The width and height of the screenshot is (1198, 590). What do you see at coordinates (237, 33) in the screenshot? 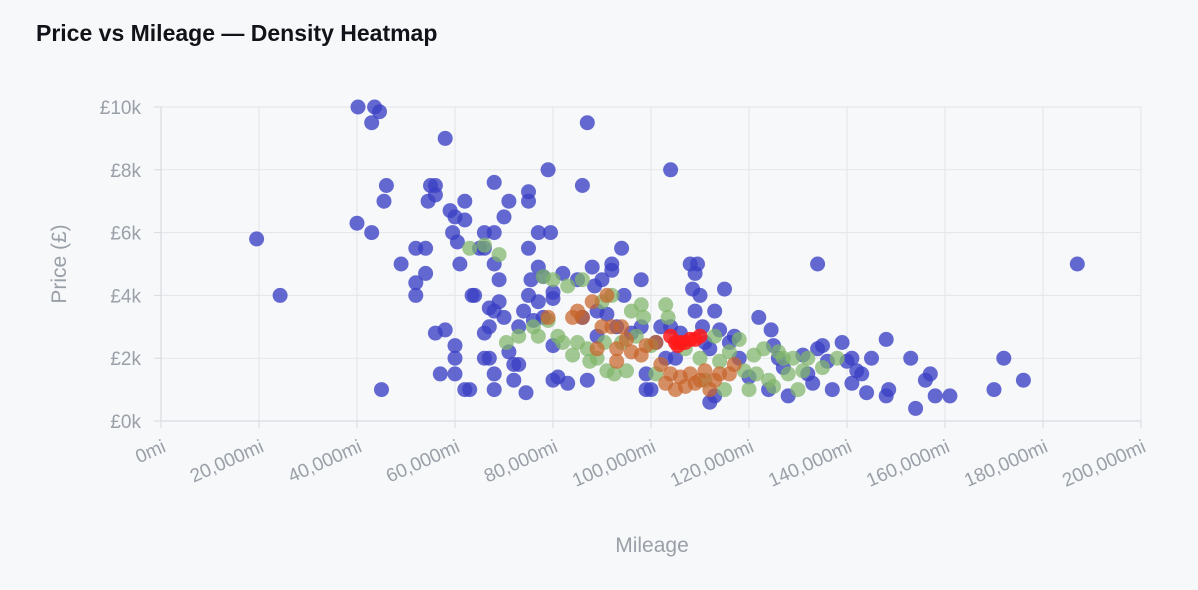
I see `chart-title: Price vs Mileage — Density Heatmap` at bounding box center [237, 33].